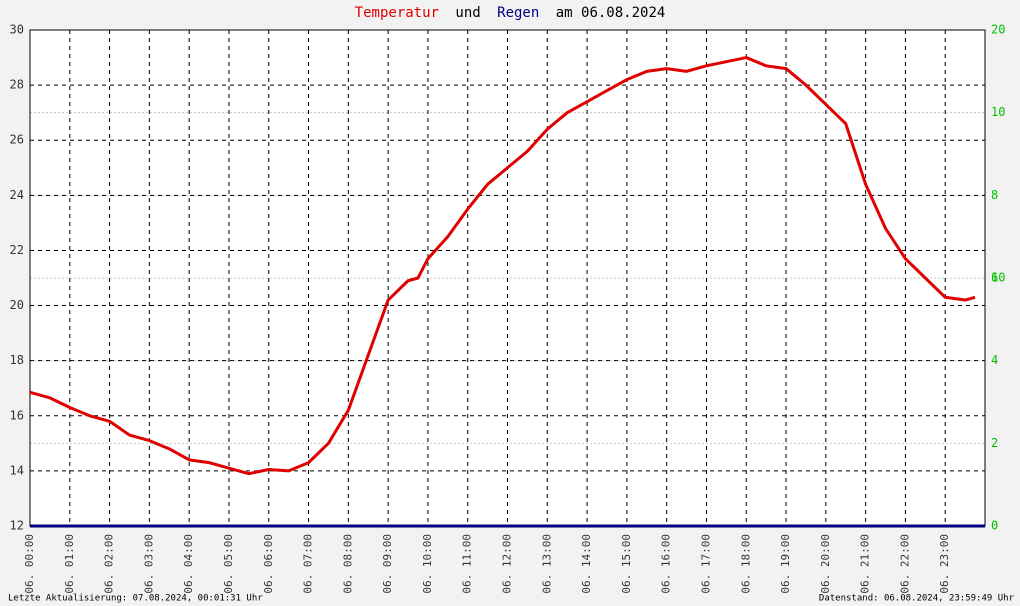 The image size is (1020, 606). Describe the element at coordinates (148, 564) in the screenshot. I see `x-tick-label: 06. 03:00` at that location.